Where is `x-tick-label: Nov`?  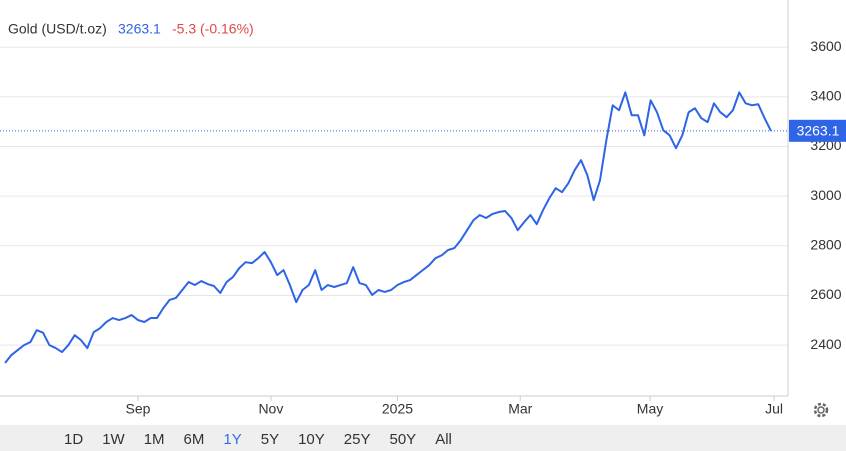 x-tick-label: Nov is located at coordinates (270, 409).